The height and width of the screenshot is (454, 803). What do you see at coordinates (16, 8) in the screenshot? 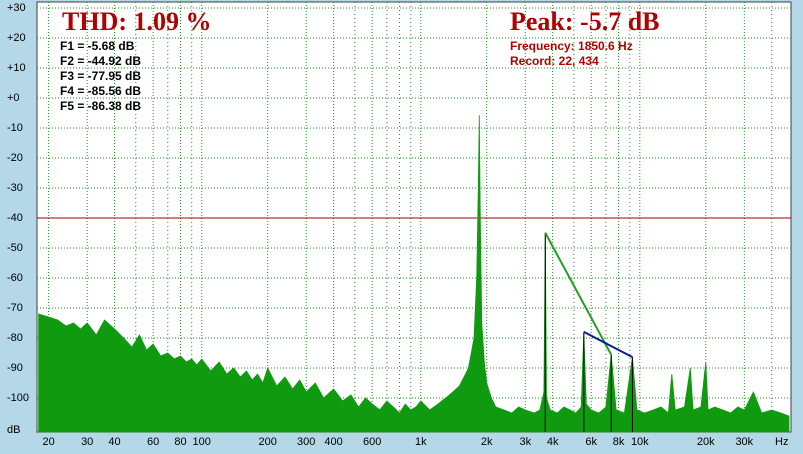
I see `y-tick-label: +30` at bounding box center [16, 8].